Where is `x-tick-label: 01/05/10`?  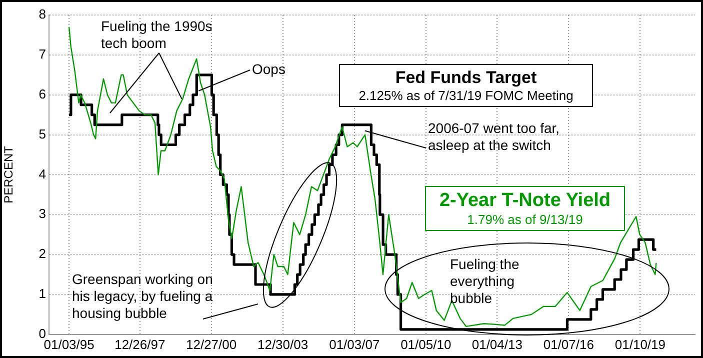
x-tick-label: 01/05/10 is located at coordinates (426, 344).